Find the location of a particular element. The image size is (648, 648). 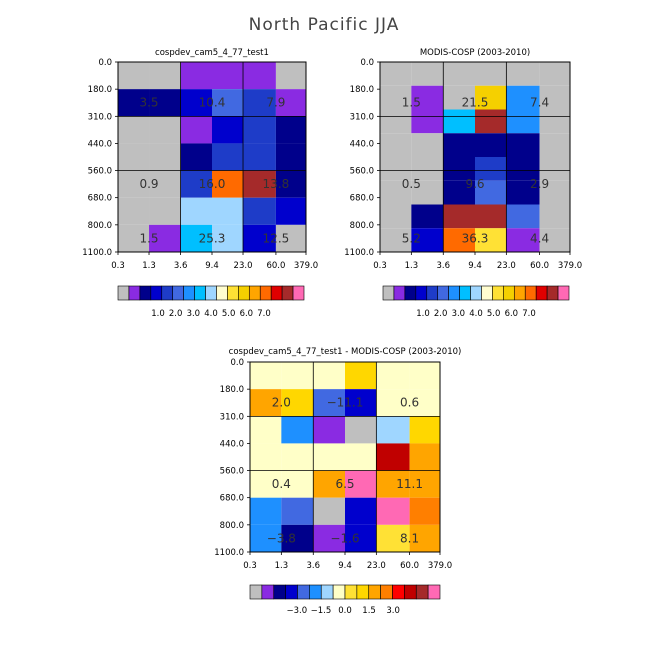

colorbar-label: 1.5 is located at coordinates (369, 611).